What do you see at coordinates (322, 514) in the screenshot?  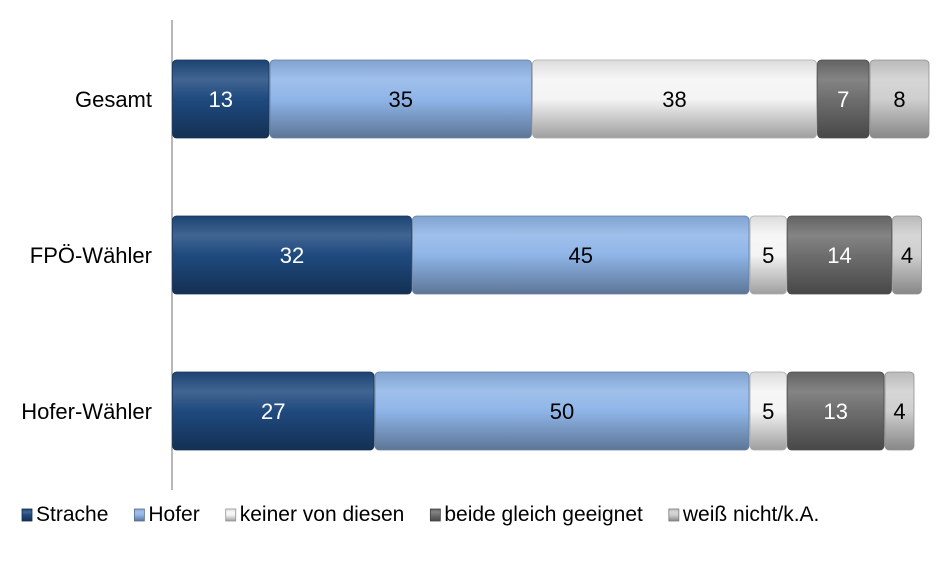 I see `legend-label: keiner von diesen` at bounding box center [322, 514].